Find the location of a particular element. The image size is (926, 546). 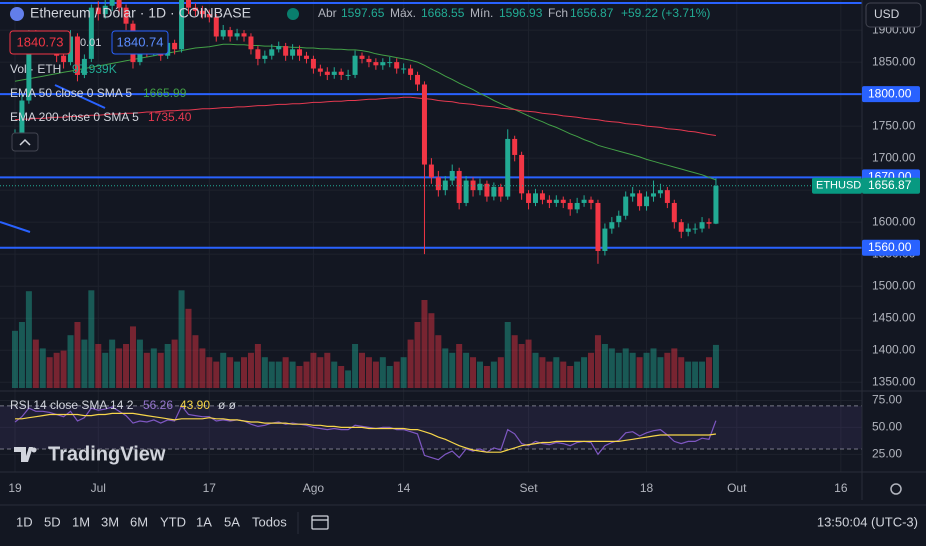

y-tick-label: 1500.00 is located at coordinates (894, 285).